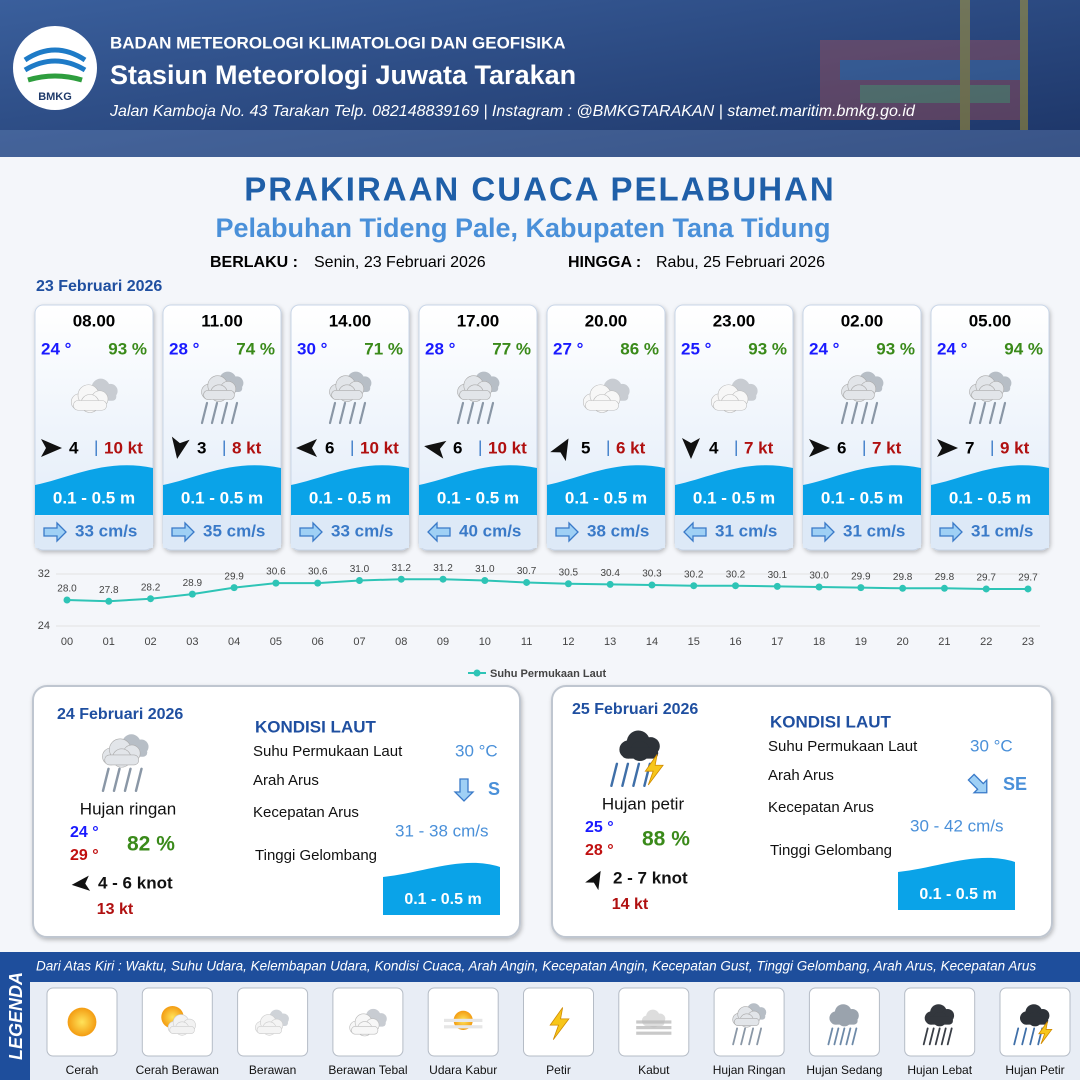 The height and width of the screenshot is (1080, 1080). Describe the element at coordinates (547, 590) in the screenshot. I see `line` at that location.